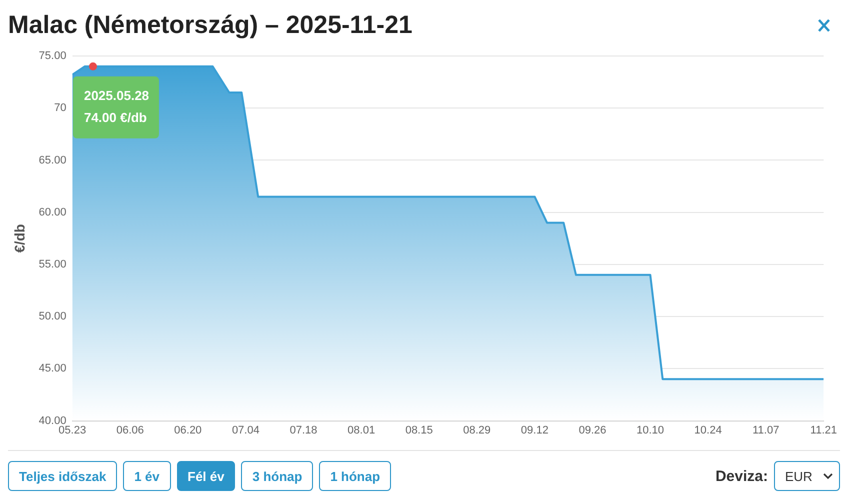  What do you see at coordinates (52, 212) in the screenshot?
I see `y-tick-label: 60.00` at bounding box center [52, 212].